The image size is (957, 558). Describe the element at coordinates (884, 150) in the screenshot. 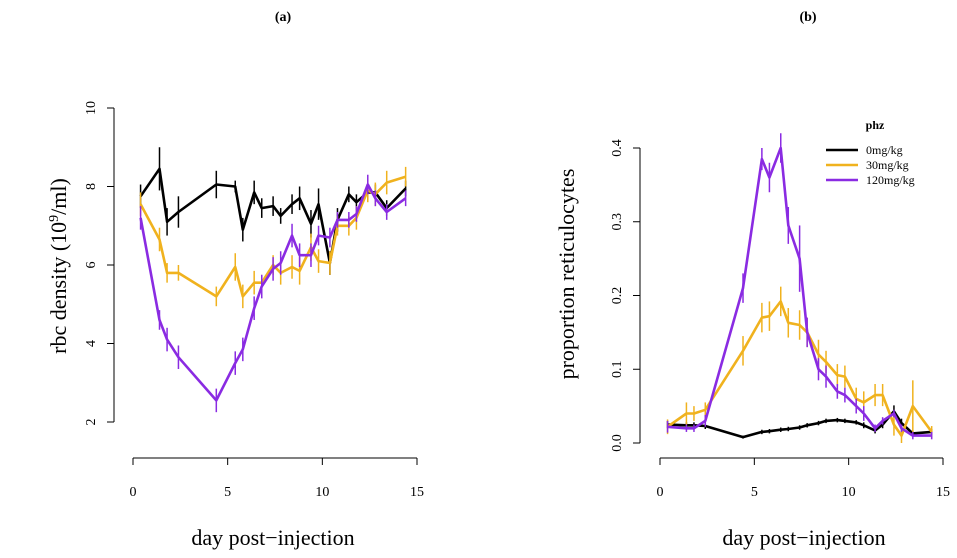

I see `legend-label-0mg: 0mg/kg` at that location.